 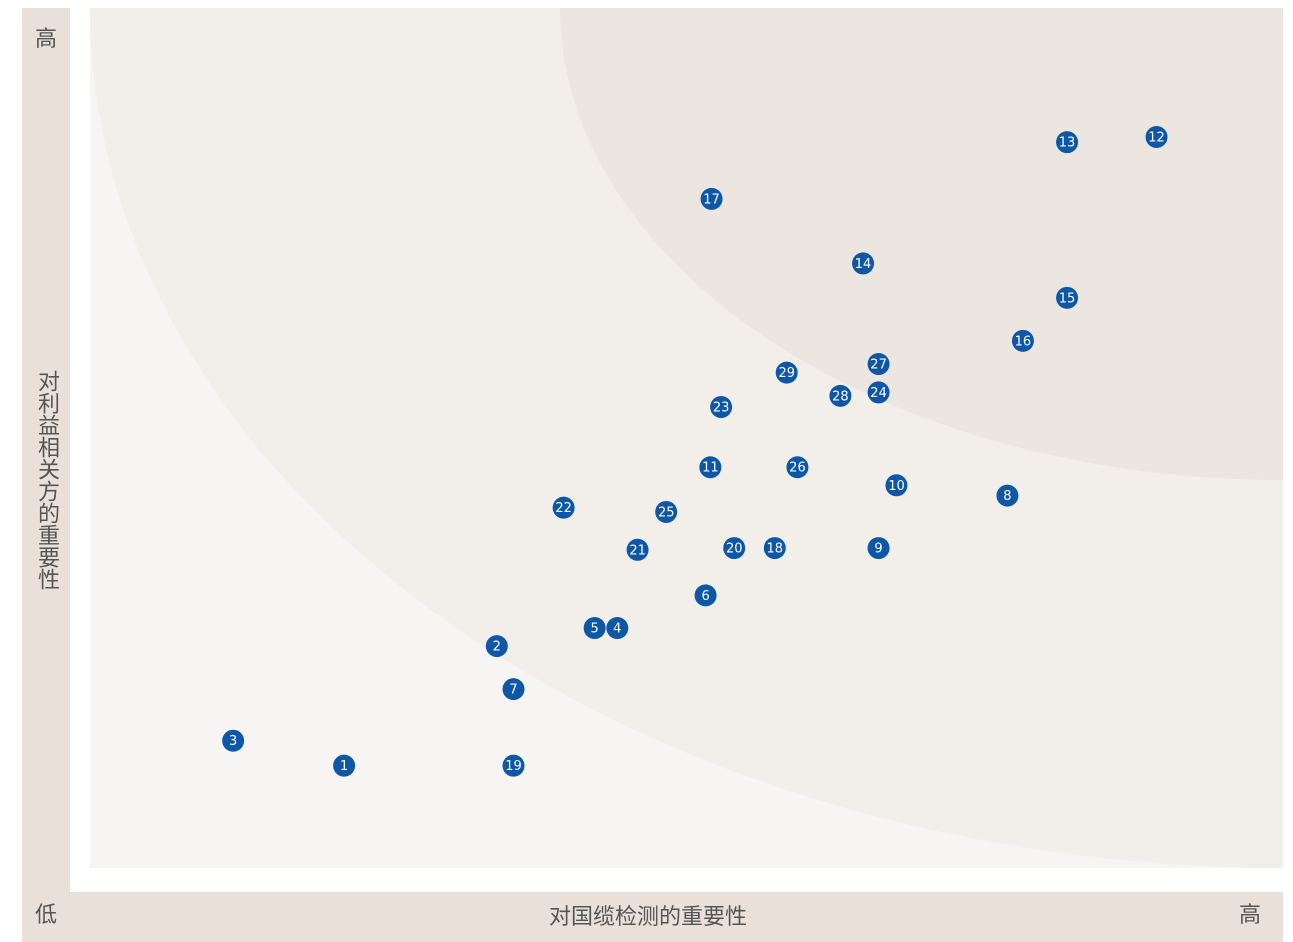 I want to click on point-label: 19, so click(x=513, y=766).